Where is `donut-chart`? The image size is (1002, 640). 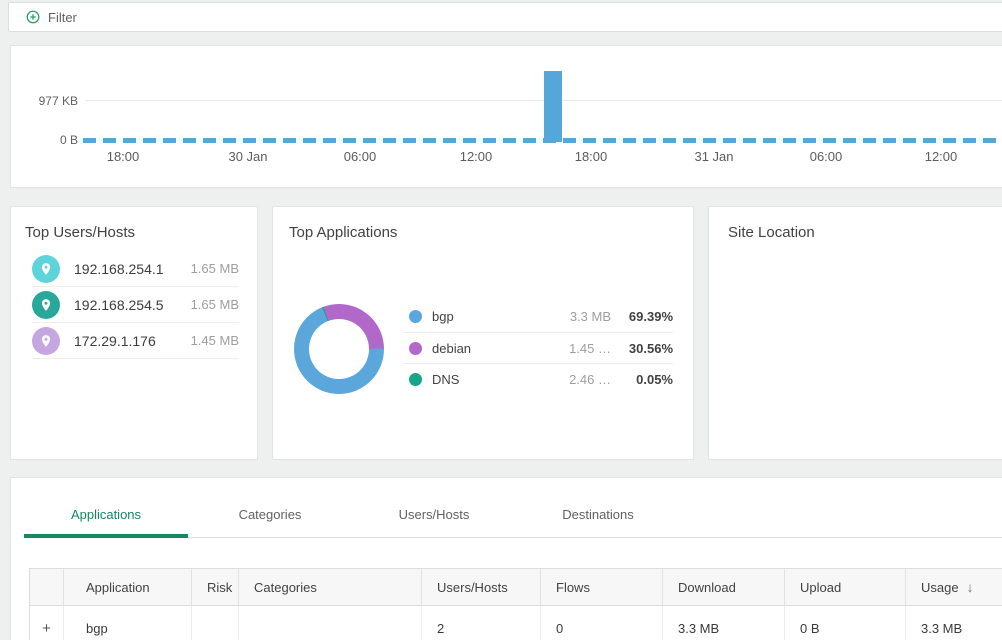
donut-chart is located at coordinates (339, 349).